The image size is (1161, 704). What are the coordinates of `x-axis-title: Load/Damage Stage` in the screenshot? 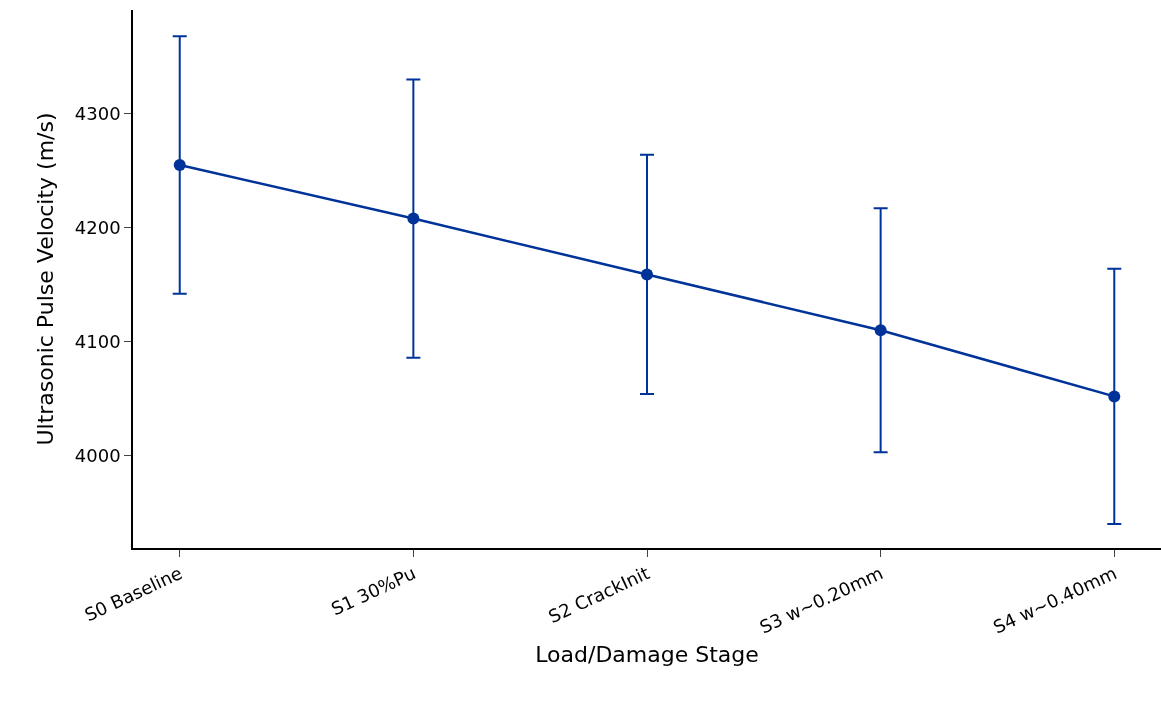 It's located at (647, 654).